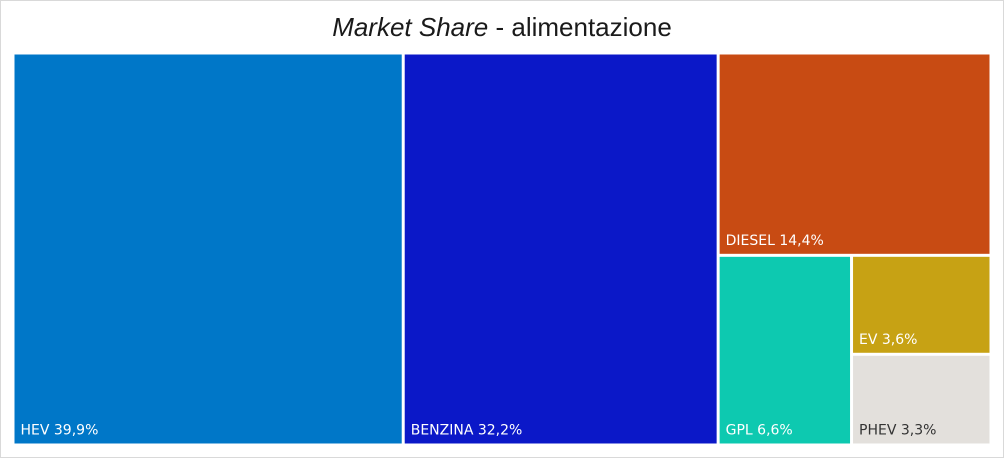  What do you see at coordinates (775, 241) in the screenshot?
I see `tile-label-diesel: DIESEL 14,4%` at bounding box center [775, 241].